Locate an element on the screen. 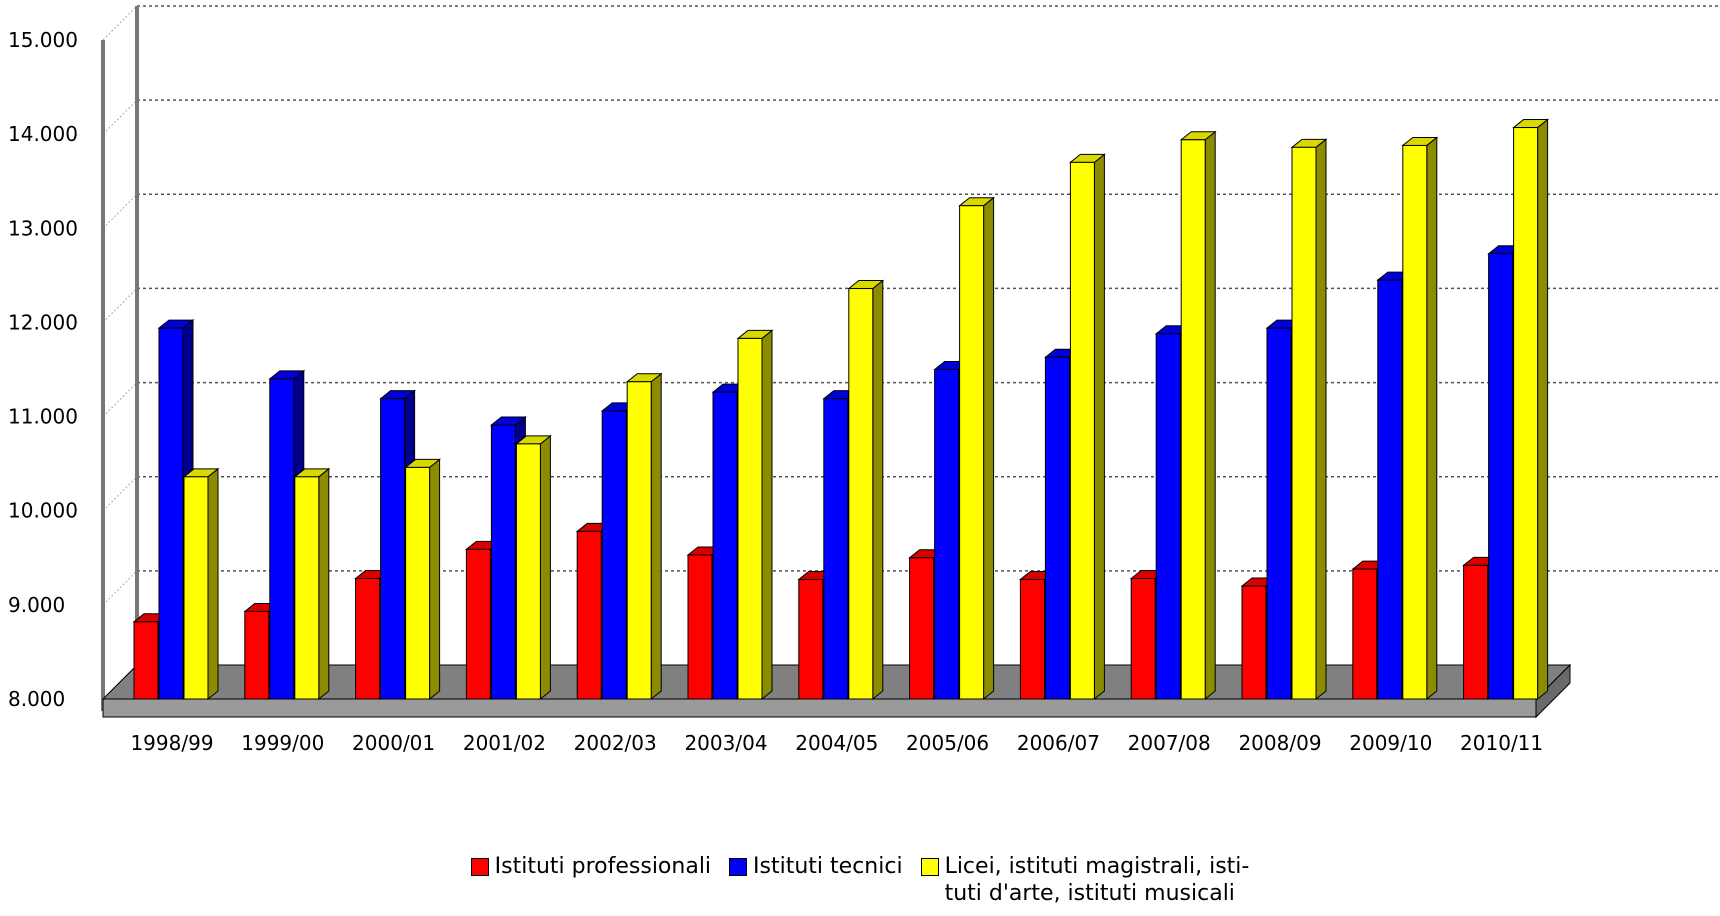 This screenshot has width=1720, height=916. x-tick-label-2010-11: 2010/11 is located at coordinates (1501, 743).